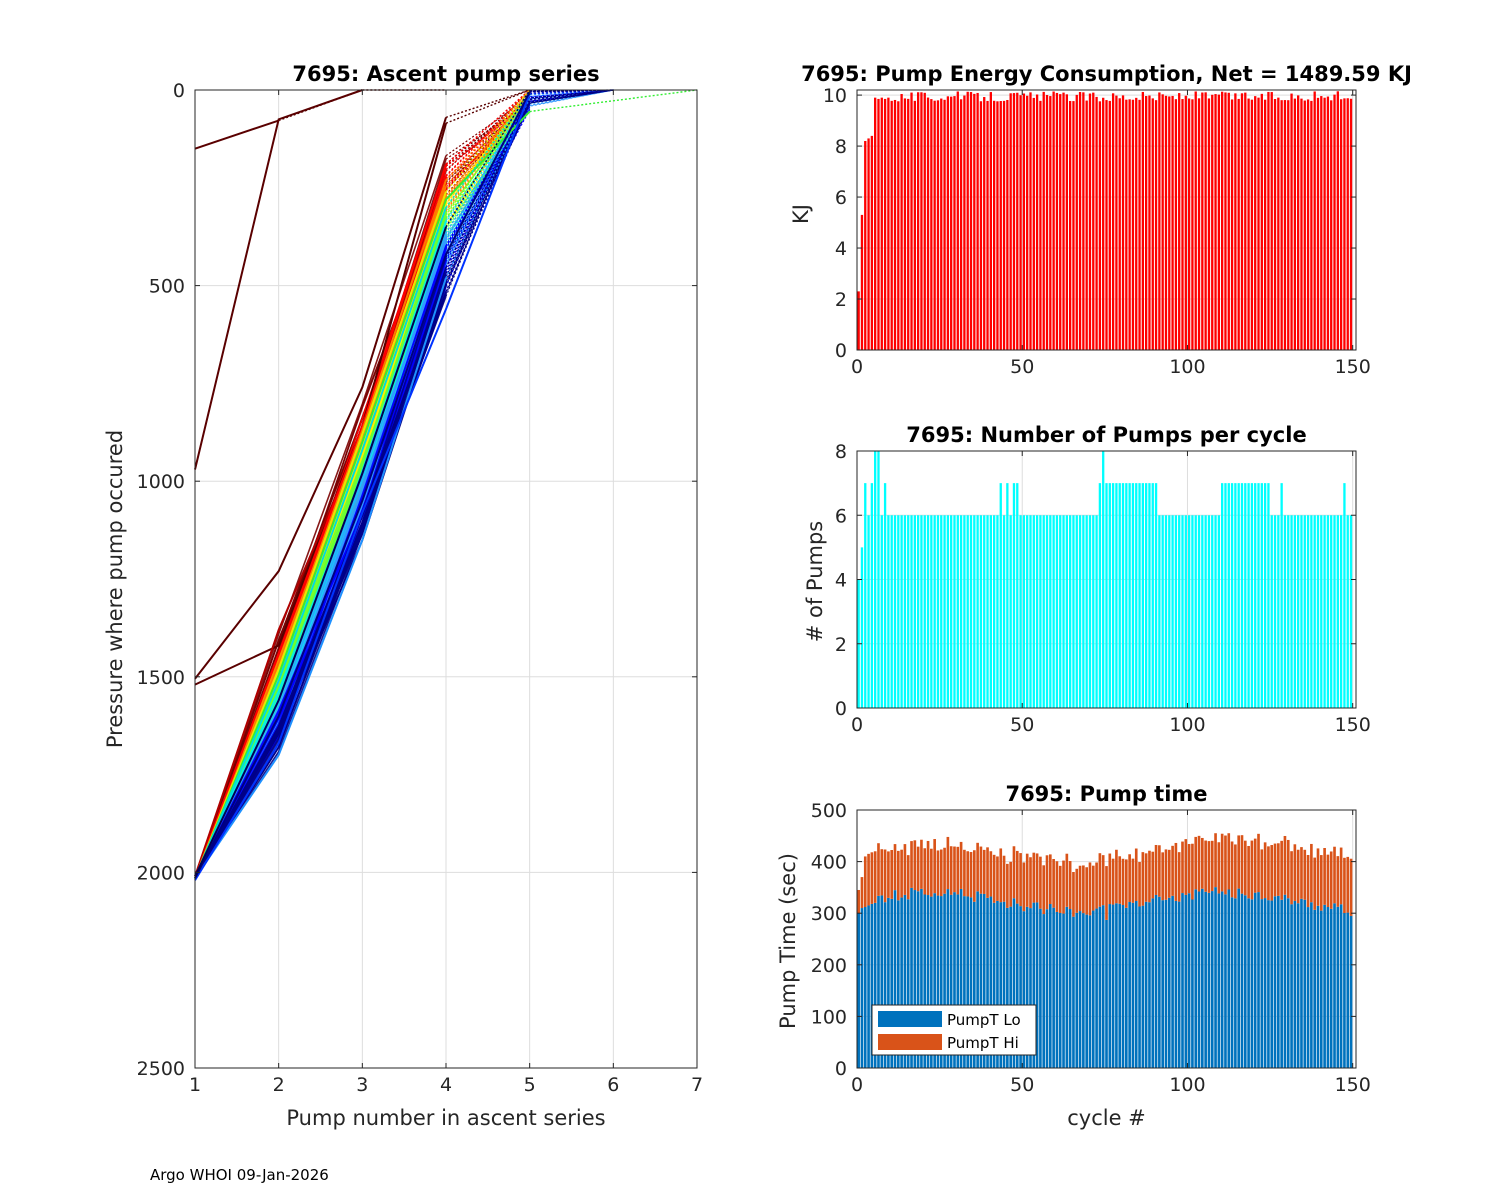 Image resolution: width=1500 pixels, height=1200 pixels. Describe the element at coordinates (788, 941) in the screenshot. I see `y-axis-label: Pump Time (sec)` at that location.